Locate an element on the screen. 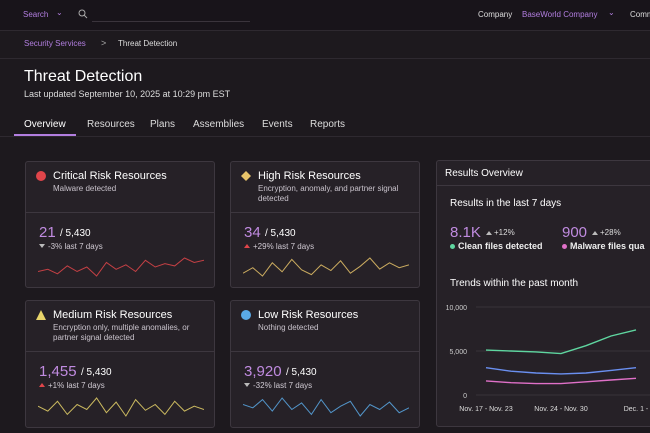 This screenshot has width=650, height=433. tab: Plans is located at coordinates (163, 124).